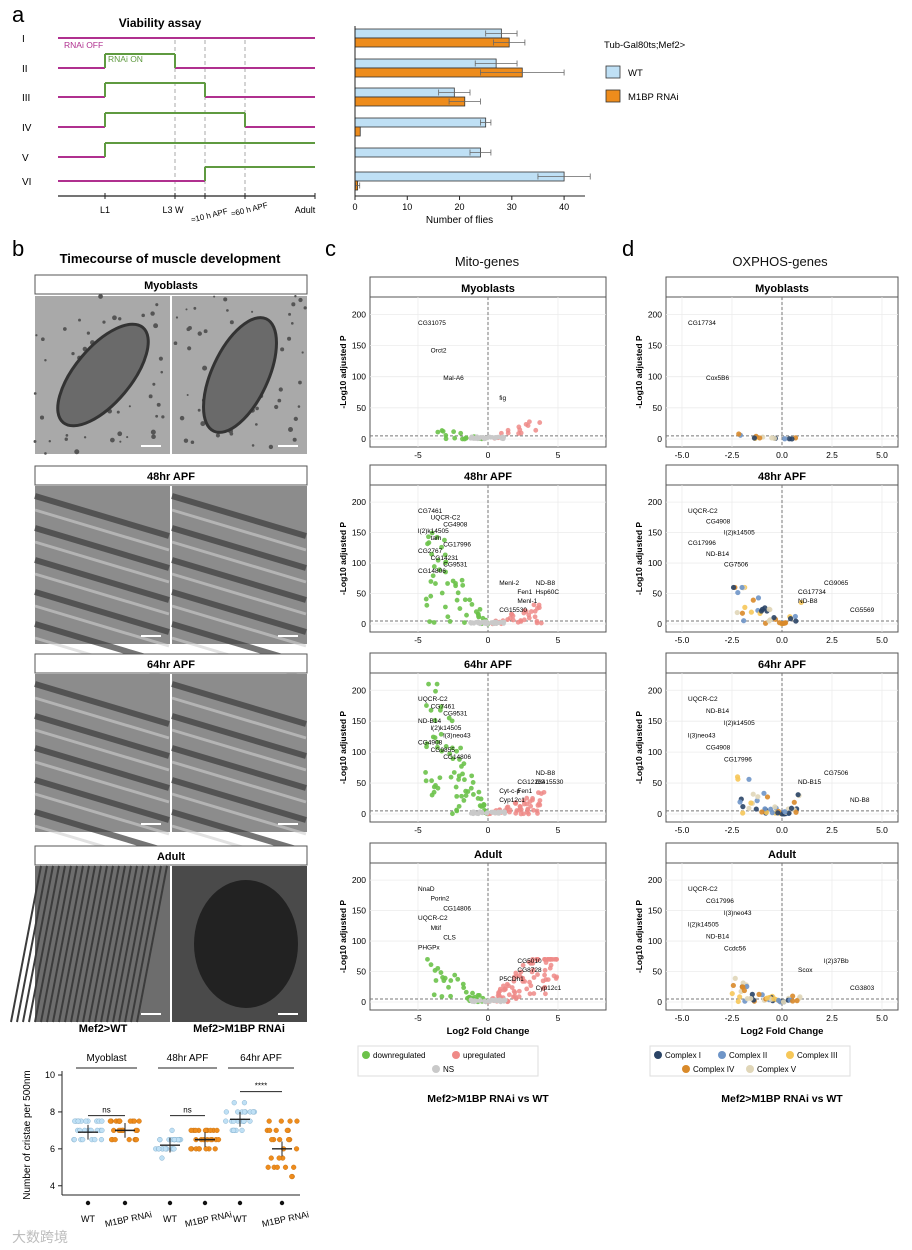 This screenshot has height=1250, width=912. Describe the element at coordinates (125, 1203) in the screenshot. I see `axis-marker` at that location.